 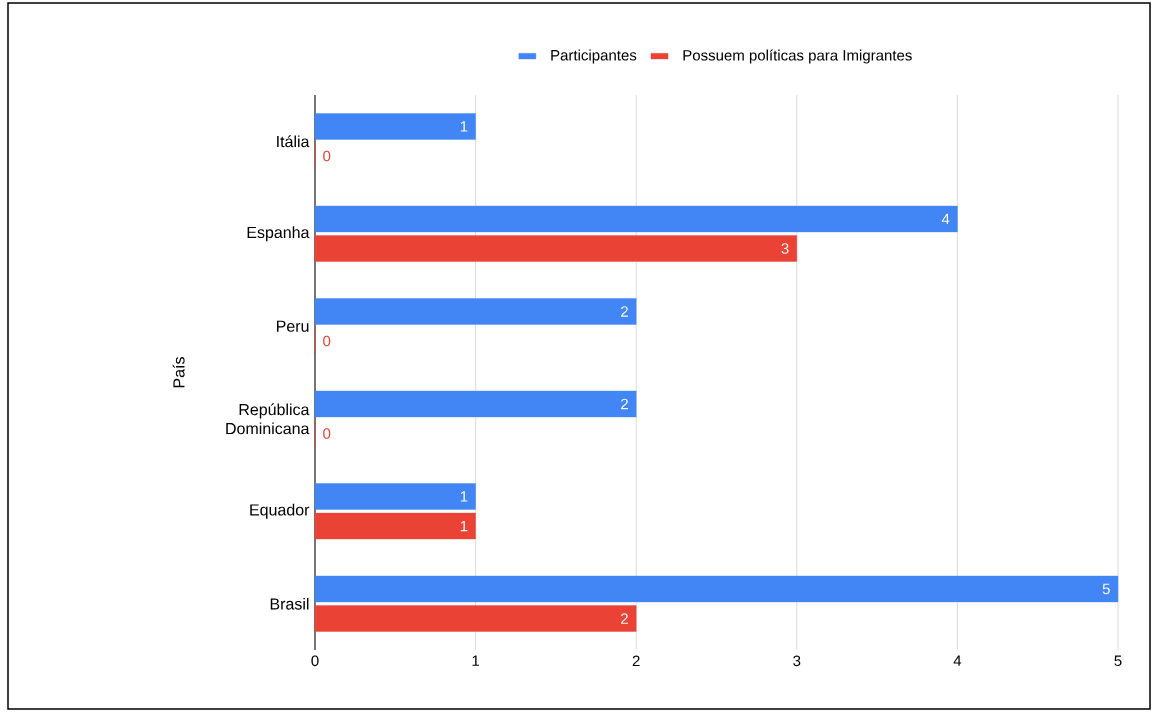 What do you see at coordinates (293, 141) in the screenshot?
I see `y-tick-label: Itália` at bounding box center [293, 141].